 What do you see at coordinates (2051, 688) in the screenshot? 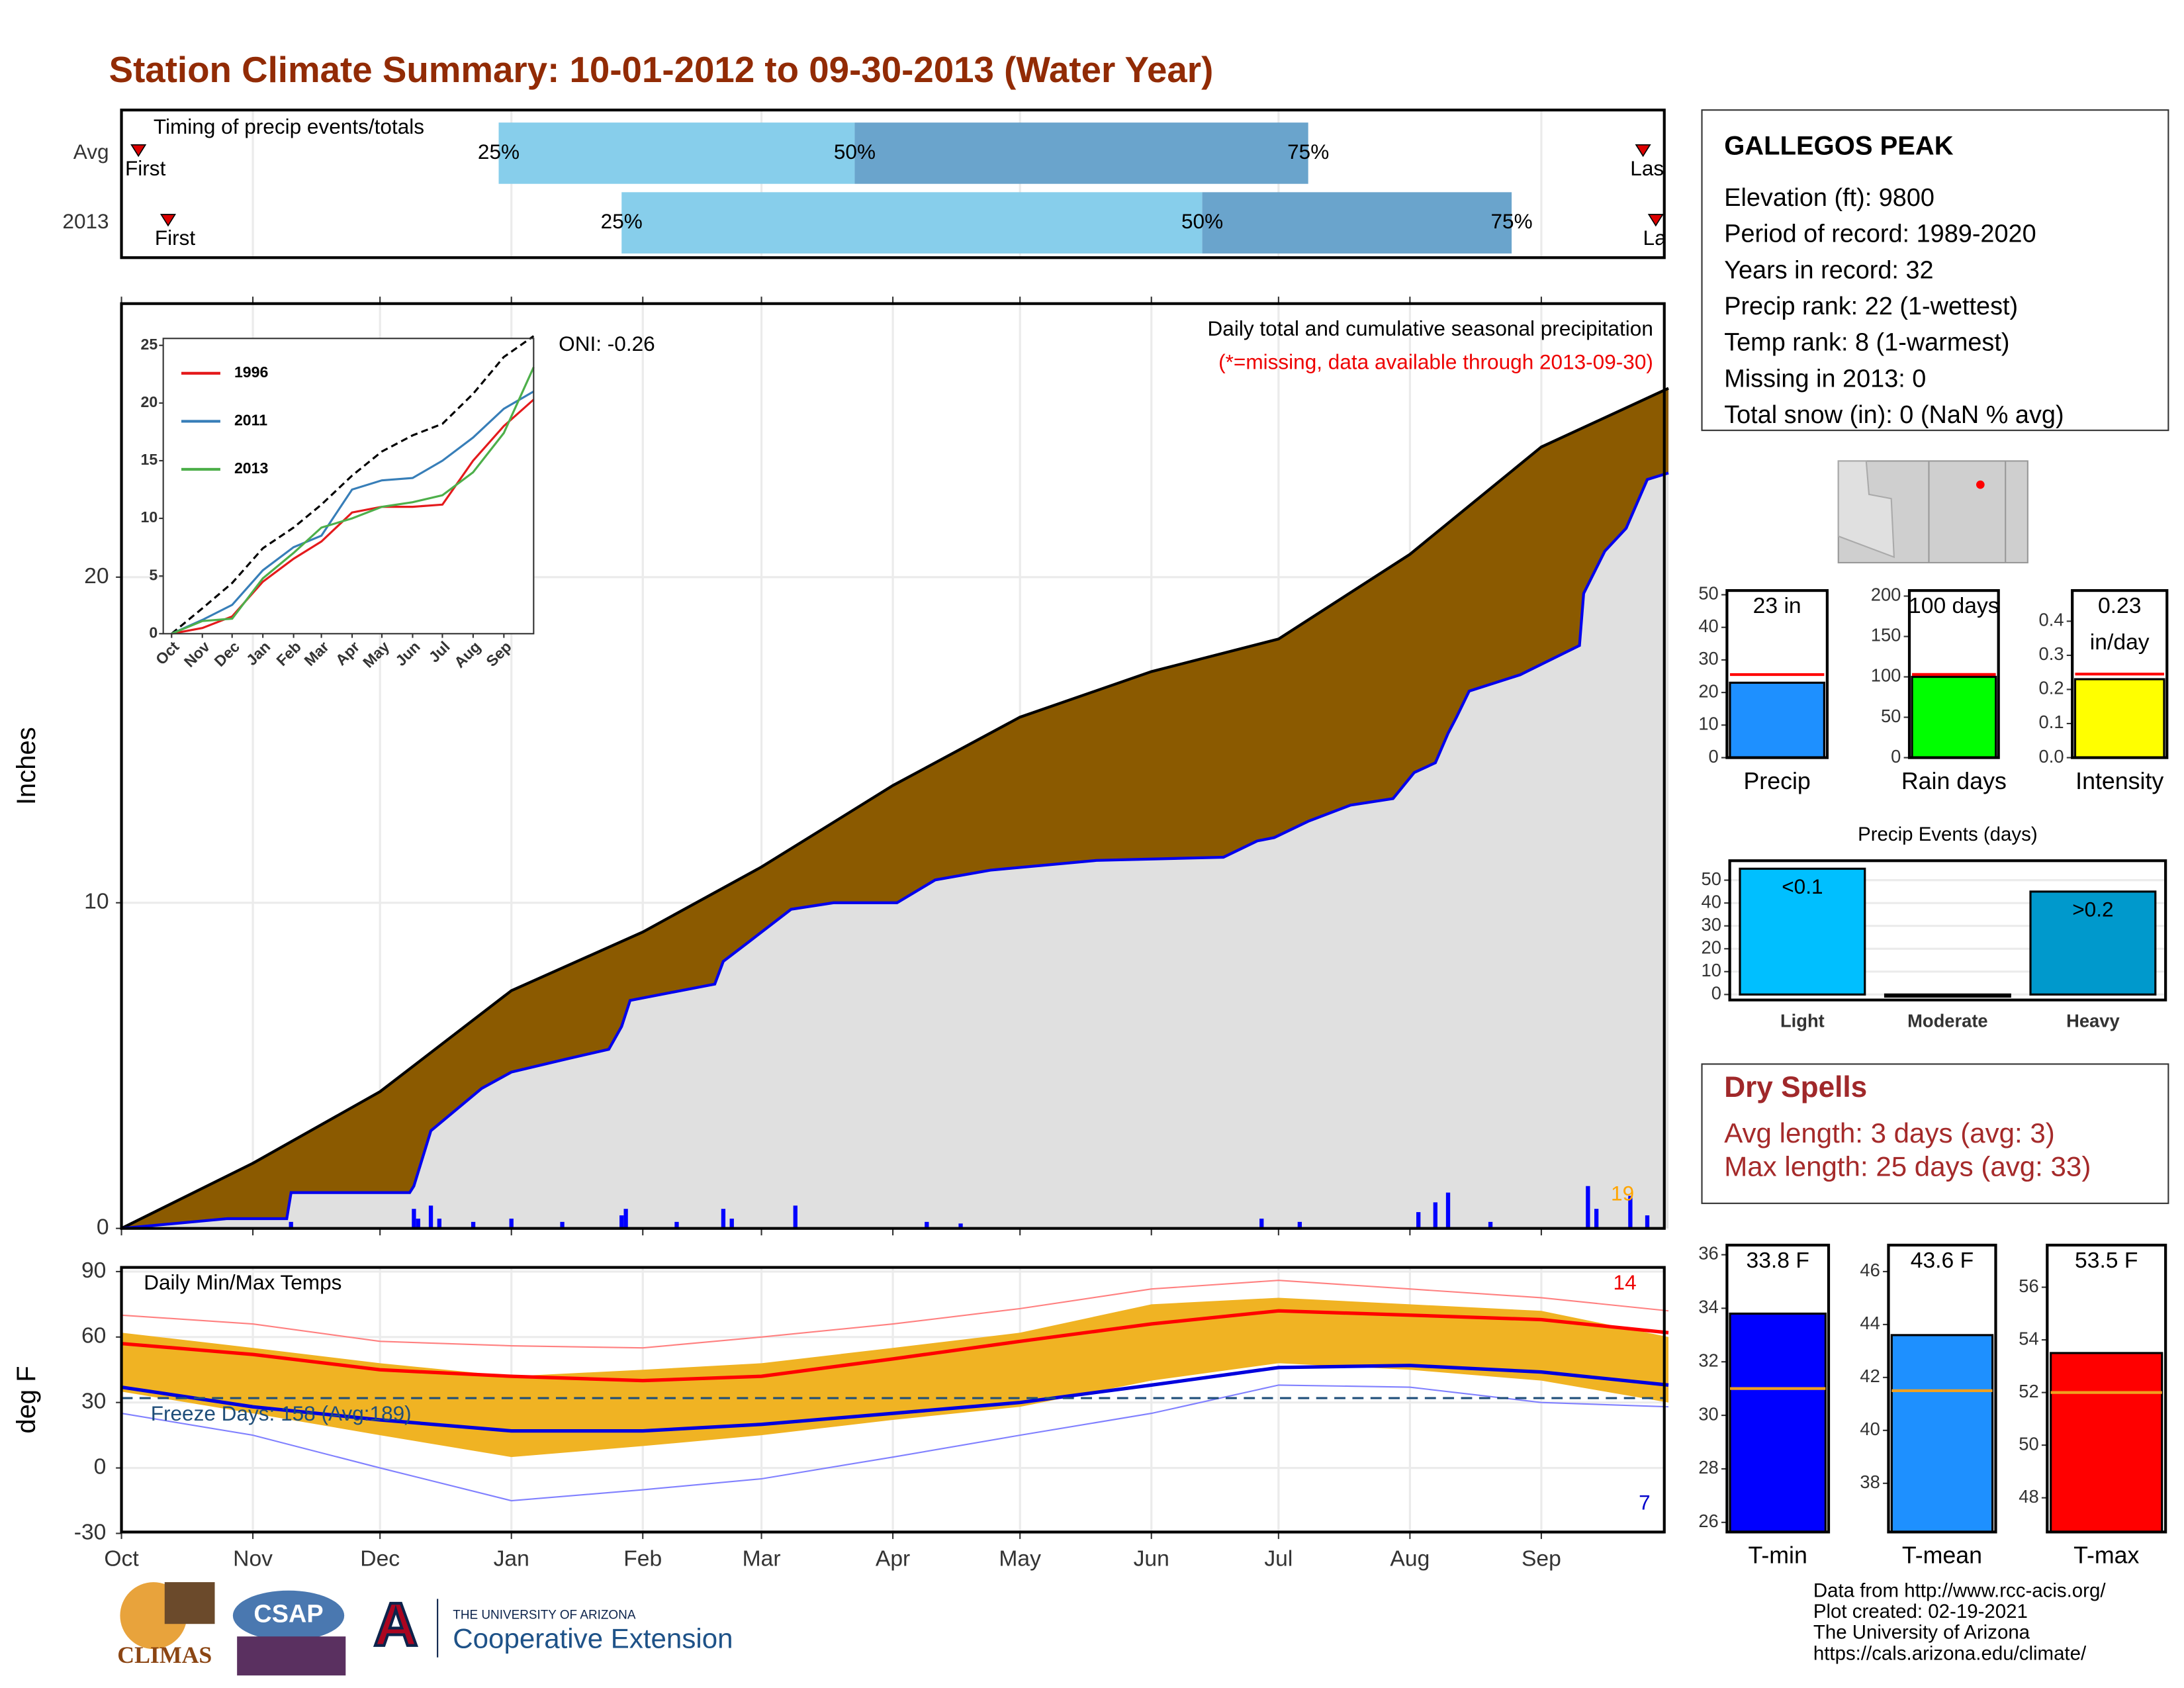
I see `y-tick-label: 0.2` at bounding box center [2051, 688].